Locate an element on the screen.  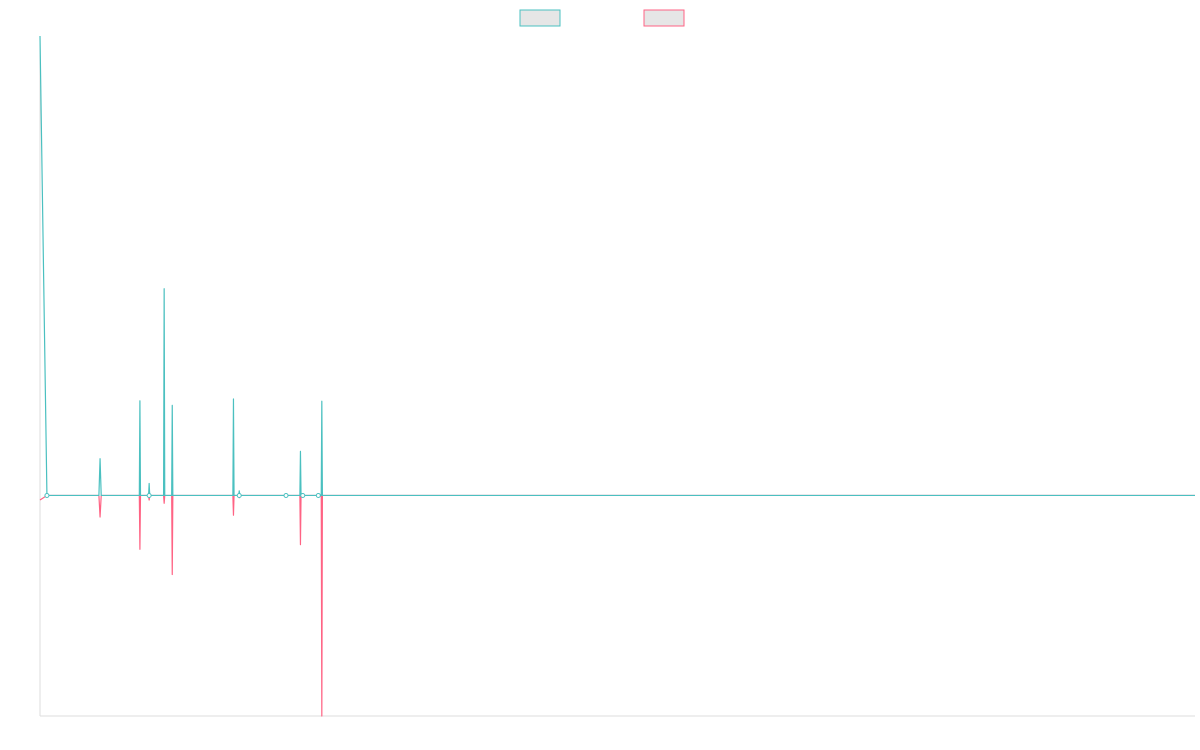
legend is located at coordinates (602, 18).